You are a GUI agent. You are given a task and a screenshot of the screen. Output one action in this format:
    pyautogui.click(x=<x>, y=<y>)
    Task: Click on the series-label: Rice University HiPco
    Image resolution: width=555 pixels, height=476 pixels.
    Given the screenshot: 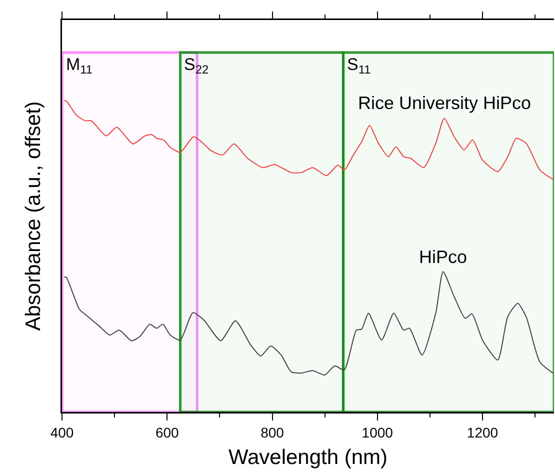 What is the action you would take?
    pyautogui.click(x=445, y=103)
    